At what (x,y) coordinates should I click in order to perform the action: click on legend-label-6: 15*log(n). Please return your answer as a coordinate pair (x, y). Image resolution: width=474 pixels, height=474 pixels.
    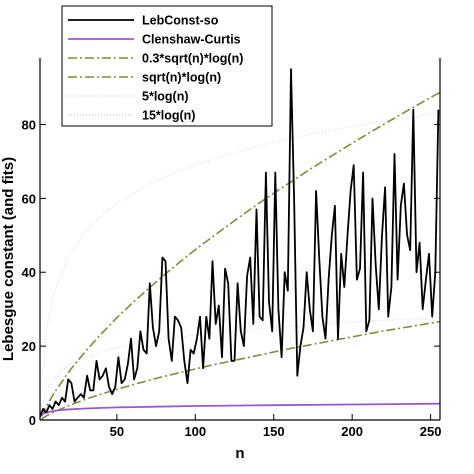
    Looking at the image, I should click on (168, 116).